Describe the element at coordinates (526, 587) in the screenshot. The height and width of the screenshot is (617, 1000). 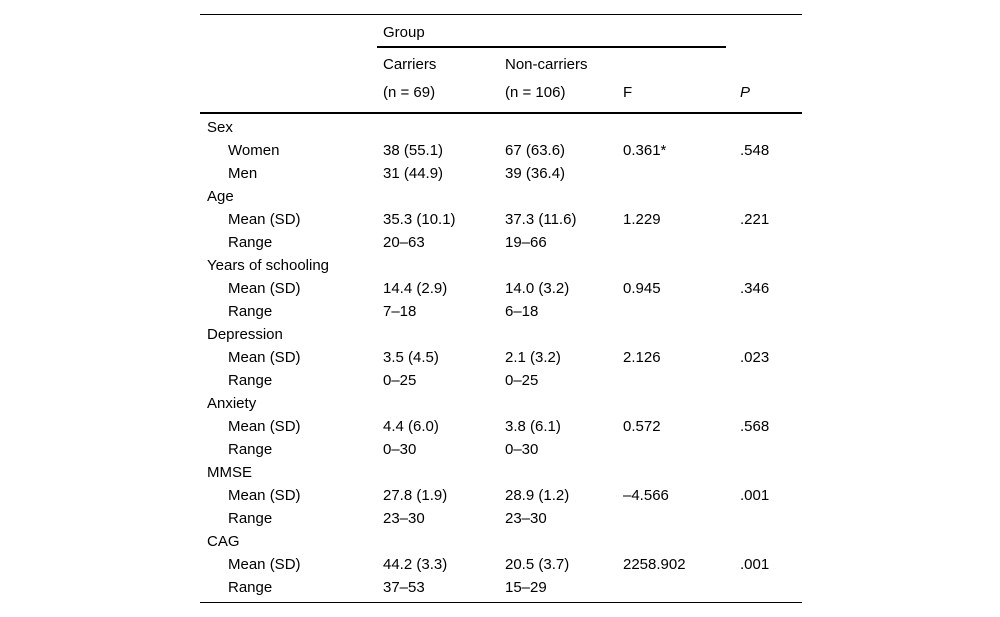
I see `cell-noncarriers: 15–29` at that location.